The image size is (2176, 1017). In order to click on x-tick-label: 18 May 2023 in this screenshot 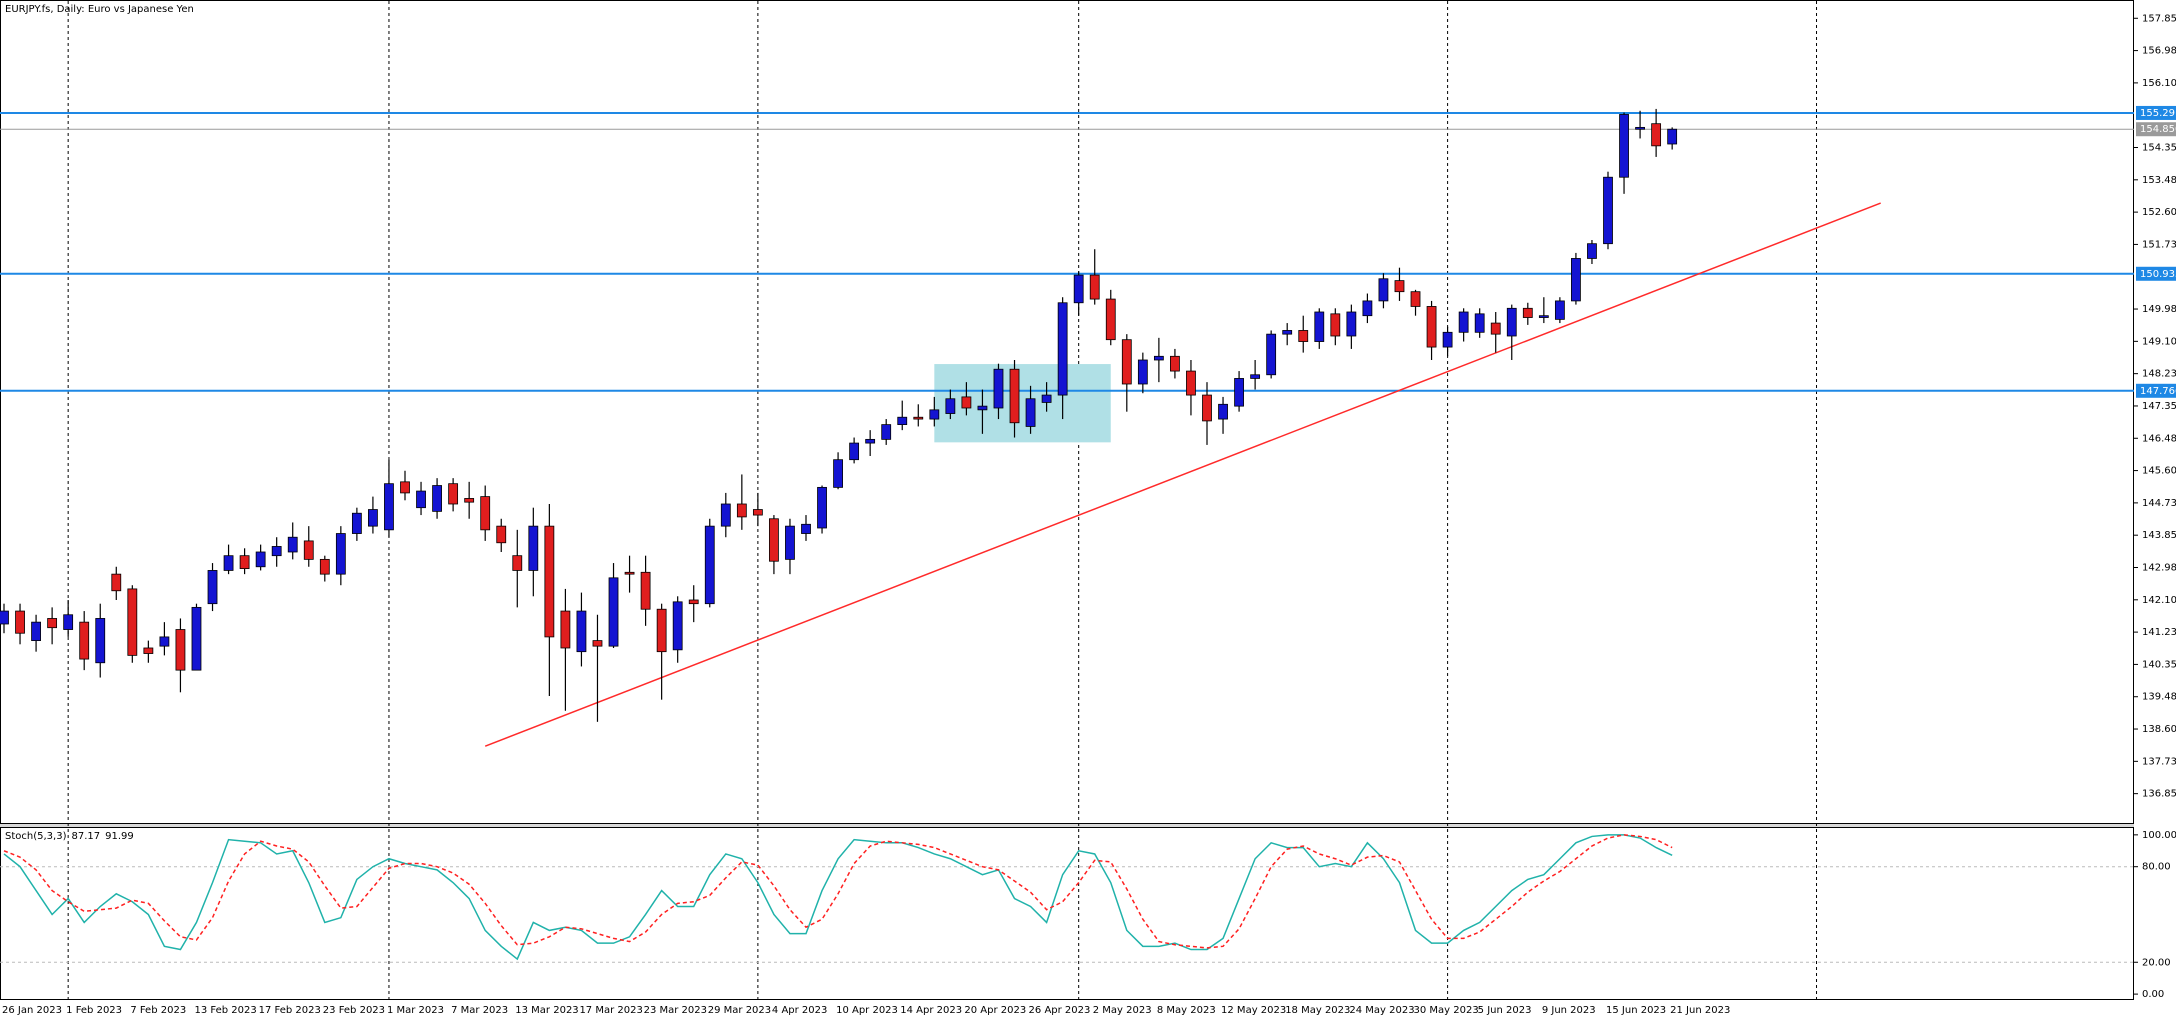, I will do `click(1317, 1010)`.